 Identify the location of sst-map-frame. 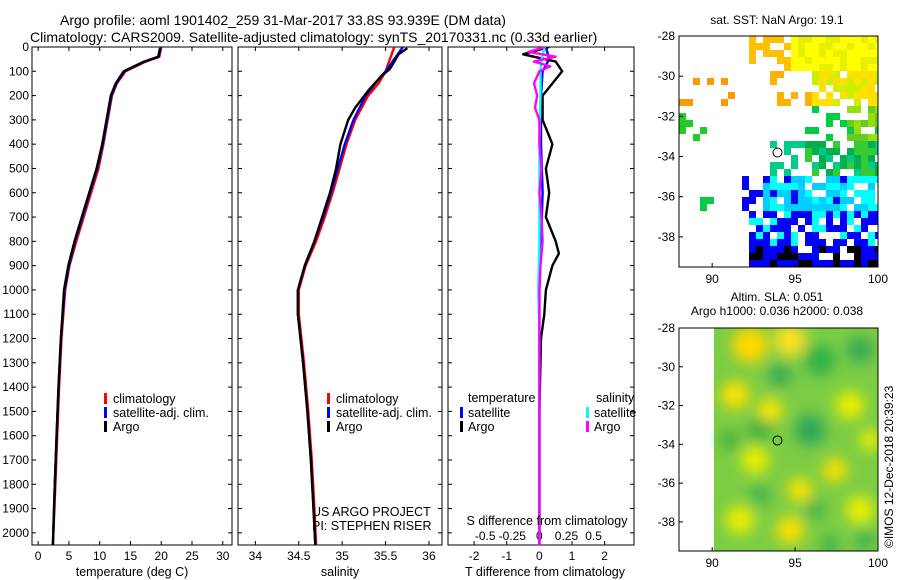
(778, 151).